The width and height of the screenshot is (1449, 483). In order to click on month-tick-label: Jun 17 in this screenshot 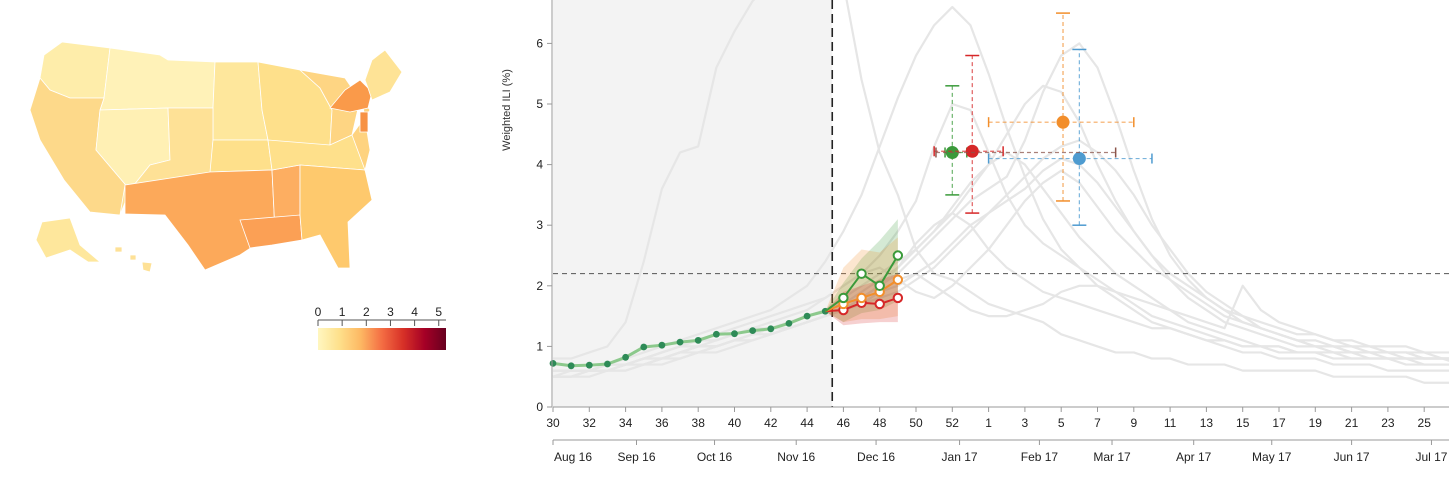, I will do `click(1352, 457)`.